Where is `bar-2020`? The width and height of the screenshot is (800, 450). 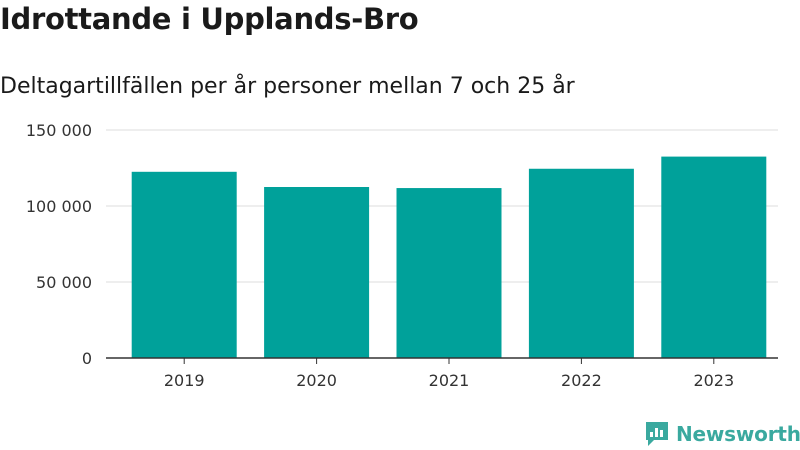 bar-2020 is located at coordinates (317, 272).